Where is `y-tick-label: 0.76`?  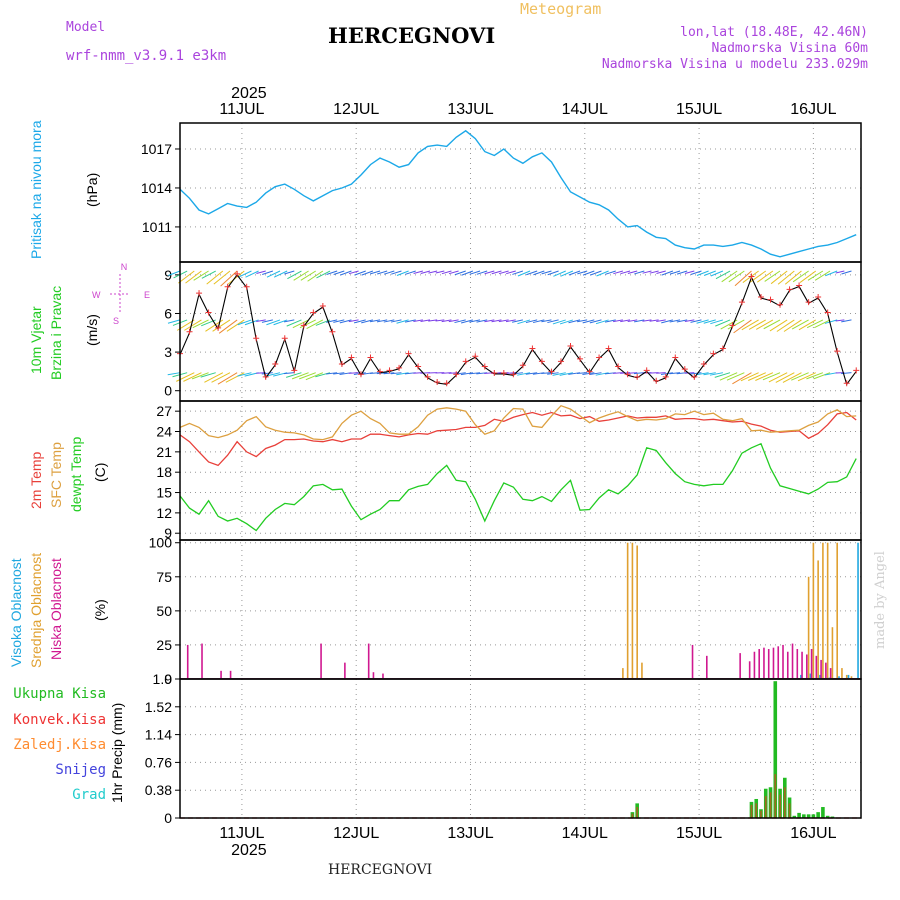
y-tick-label: 0.76 is located at coordinates (158, 762).